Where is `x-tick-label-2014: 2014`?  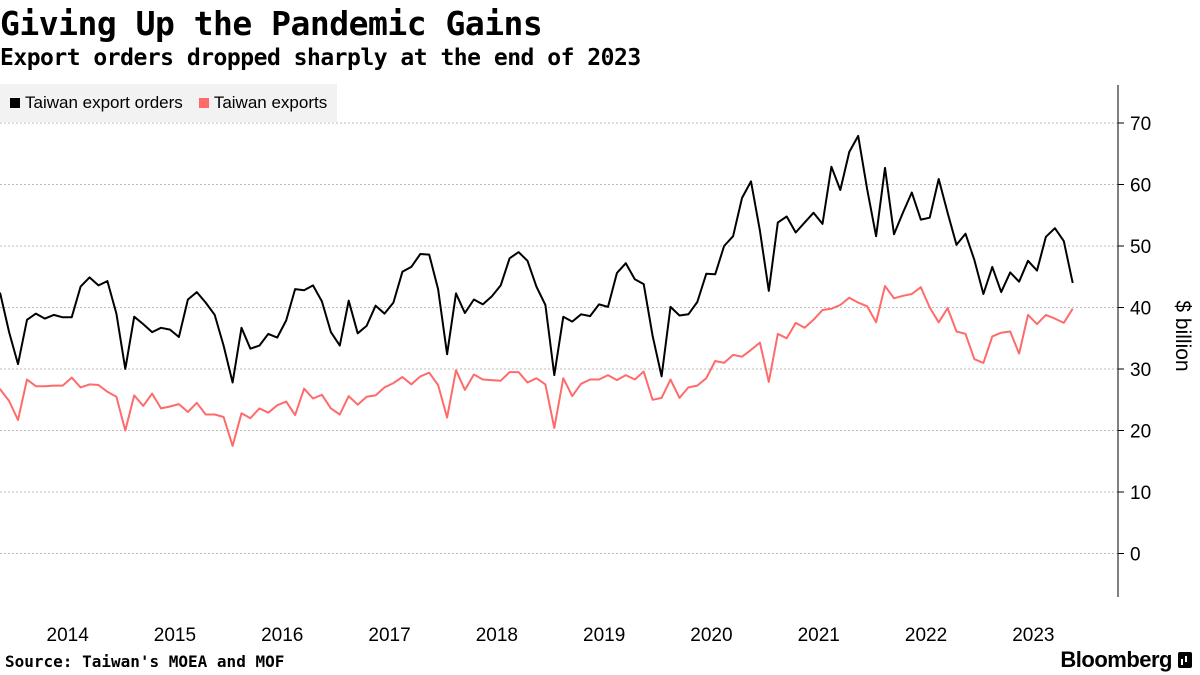
x-tick-label-2014: 2014 is located at coordinates (68, 635).